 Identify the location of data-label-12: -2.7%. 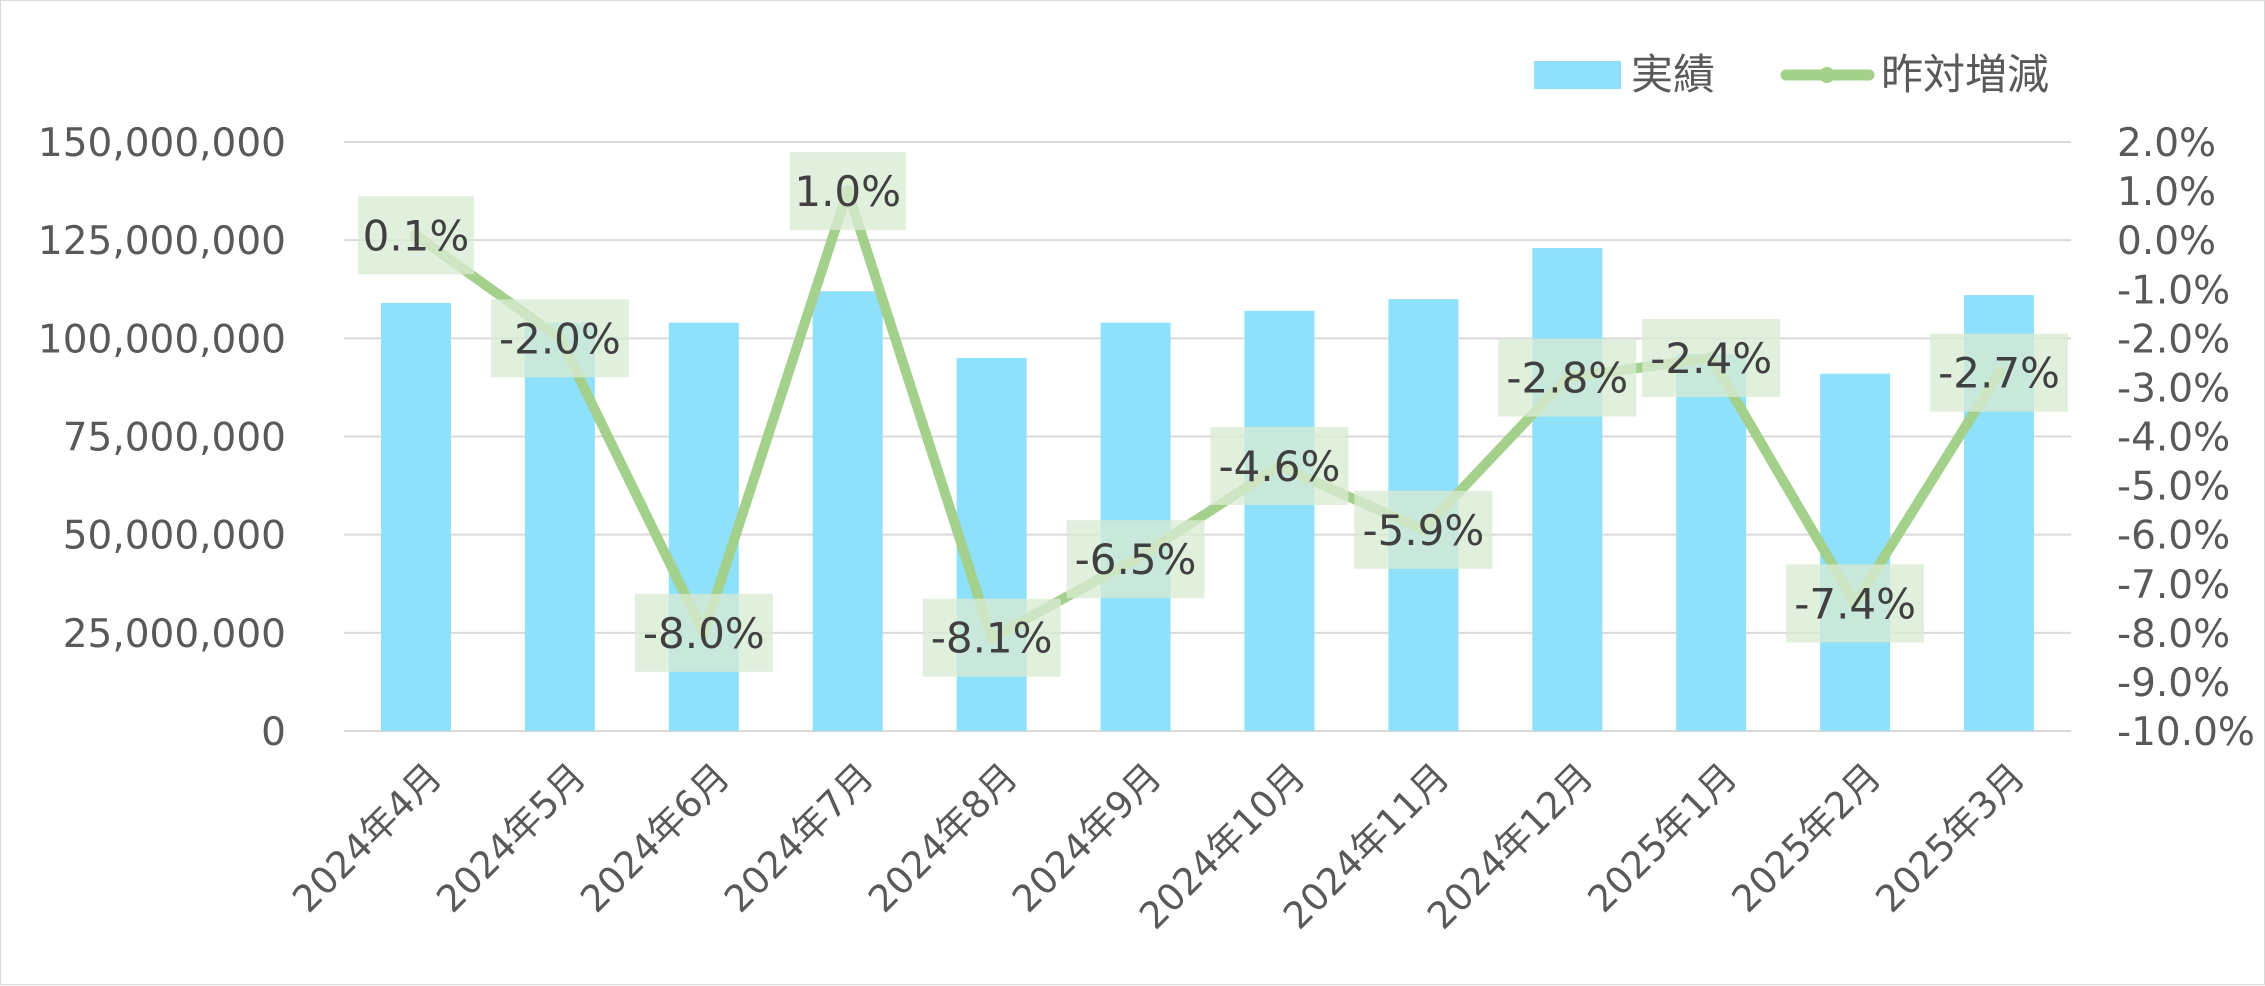
(1999, 373).